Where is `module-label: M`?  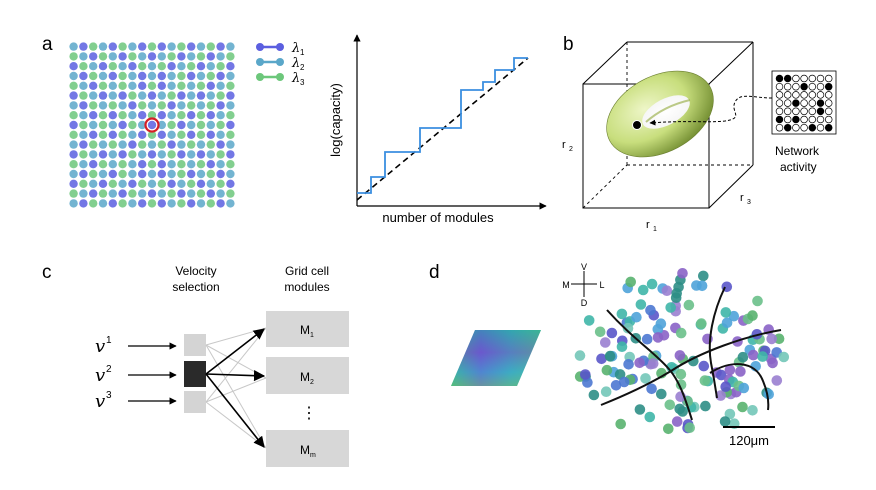 module-label: M is located at coordinates (305, 330).